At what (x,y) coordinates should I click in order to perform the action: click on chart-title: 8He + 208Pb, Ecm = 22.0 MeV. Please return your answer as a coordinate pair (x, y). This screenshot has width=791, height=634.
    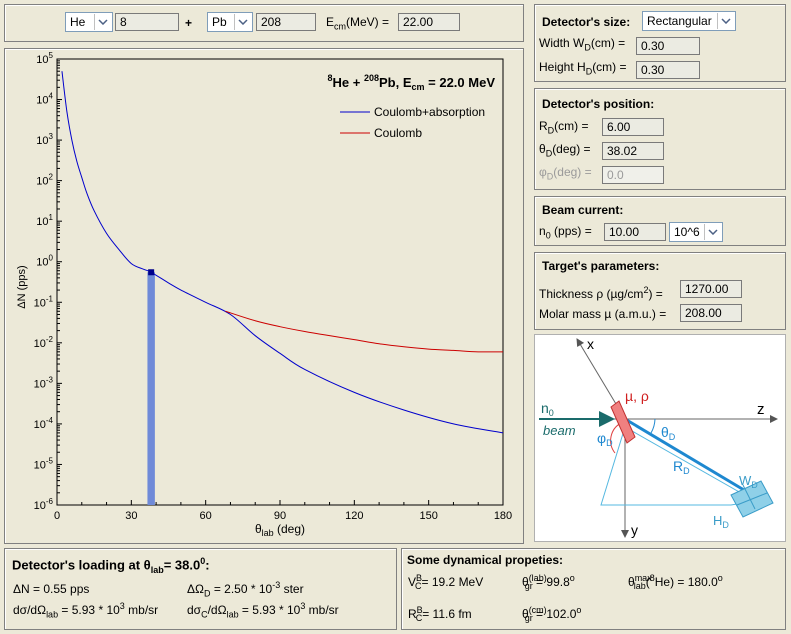
    Looking at the image, I should click on (412, 82).